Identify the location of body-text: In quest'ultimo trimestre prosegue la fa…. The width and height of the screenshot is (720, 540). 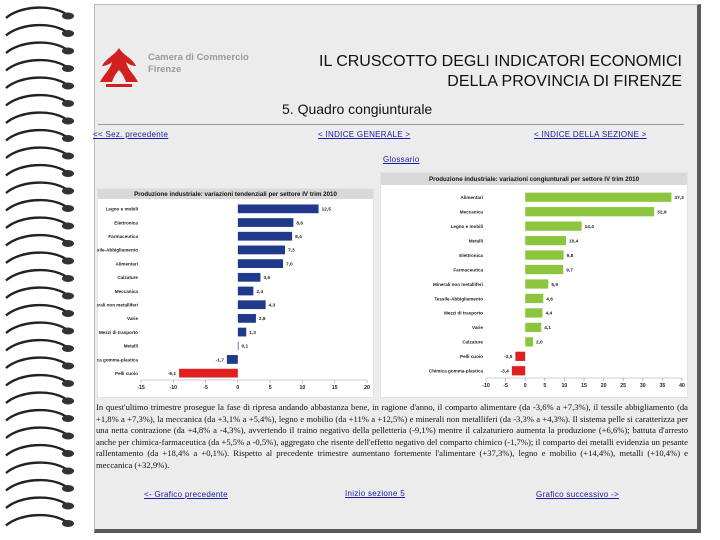
(392, 436).